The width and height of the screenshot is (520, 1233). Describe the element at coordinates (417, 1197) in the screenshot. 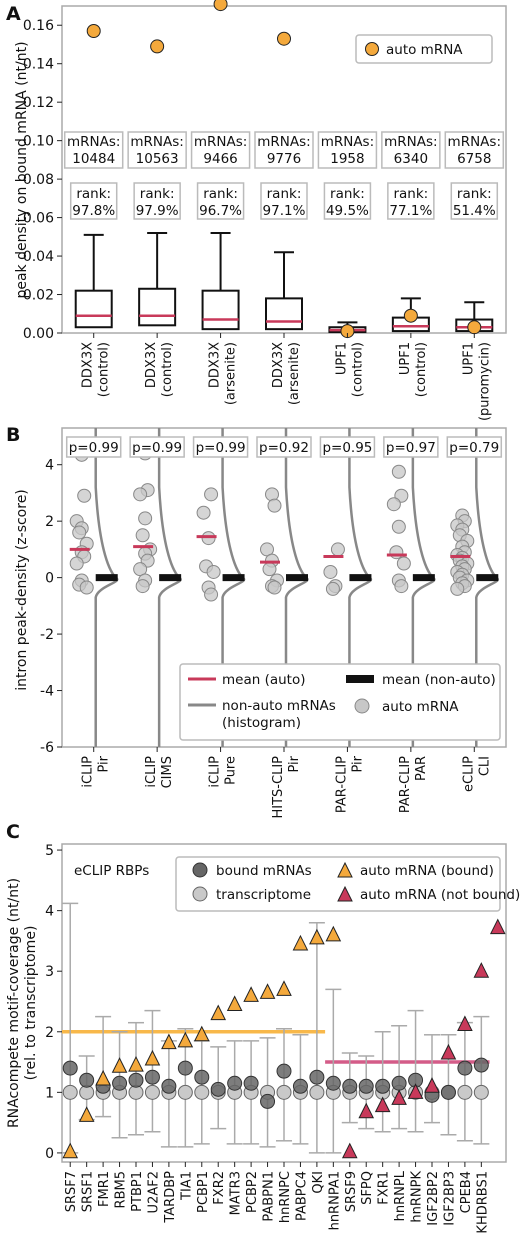

I see `x-tick-label: hnRNPK` at that location.